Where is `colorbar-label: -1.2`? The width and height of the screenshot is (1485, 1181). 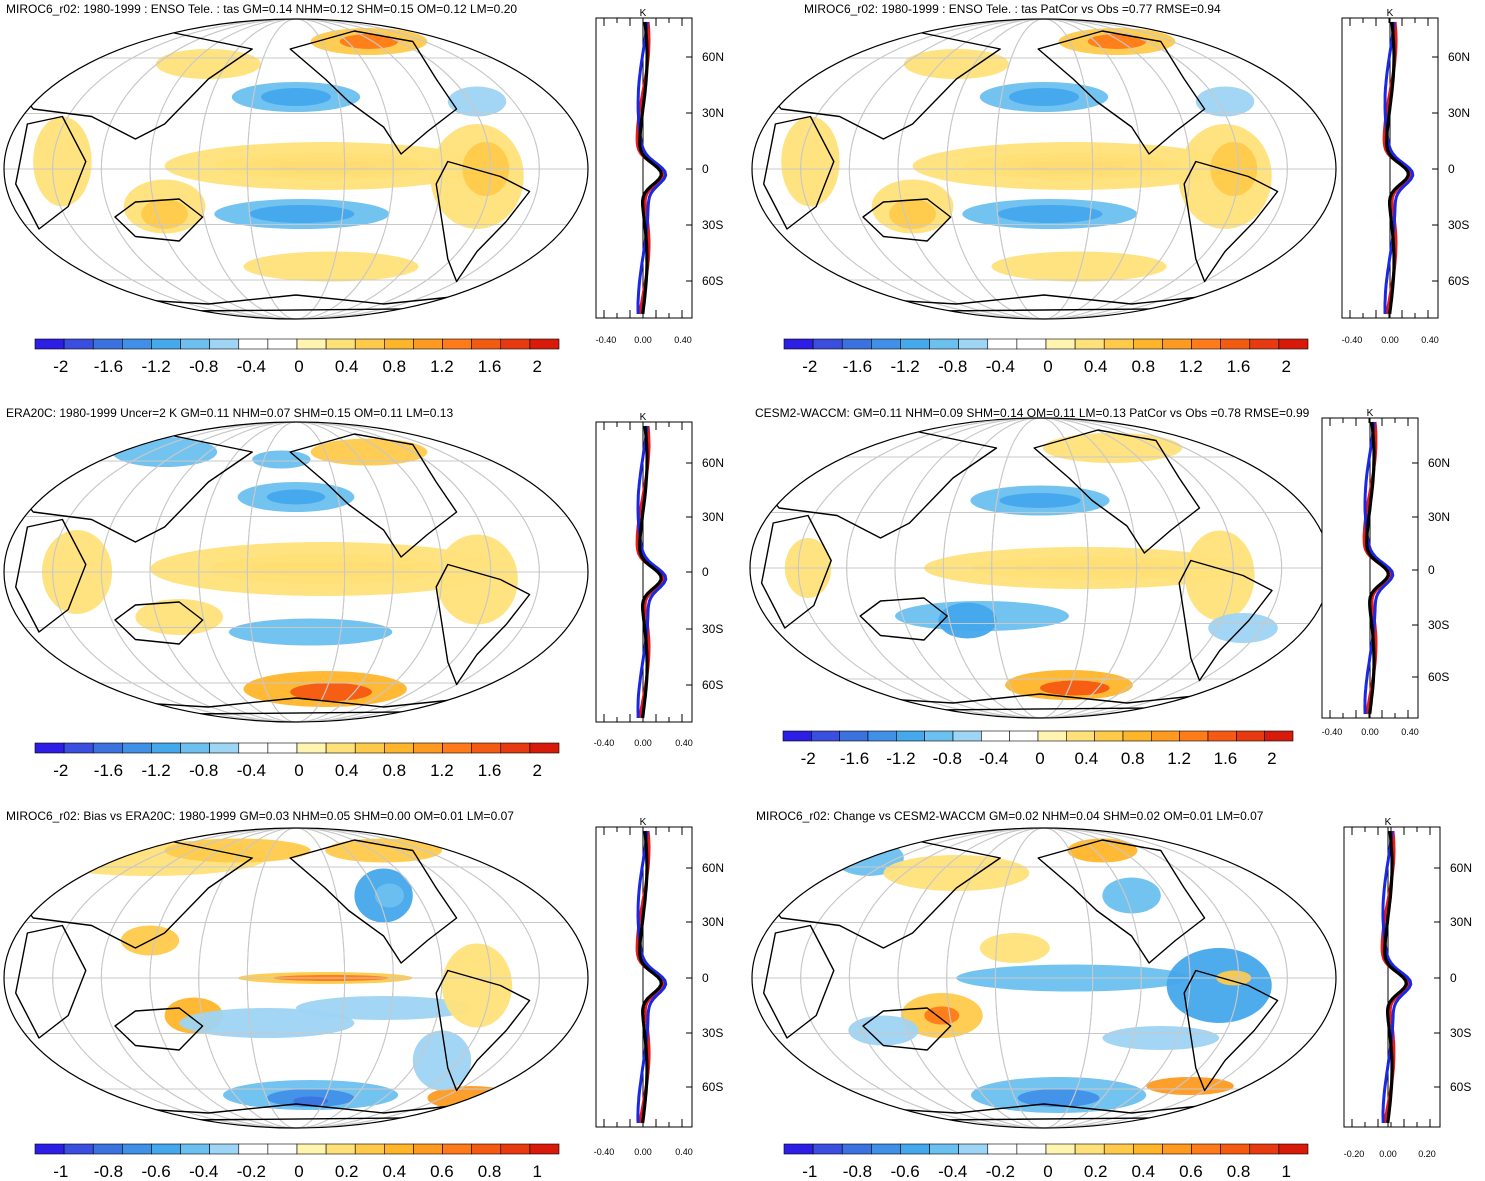
colorbar-label: -1.2 is located at coordinates (904, 366).